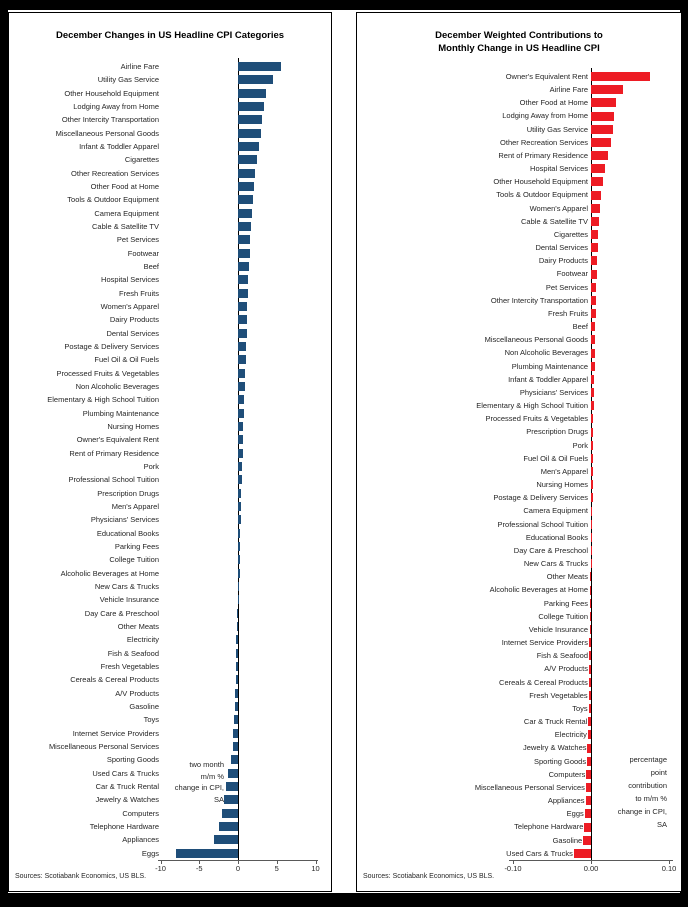 This screenshot has height=907, width=688. Describe the element at coordinates (107, 133) in the screenshot. I see `category-label: Miscellaneous Personal Goods` at that location.